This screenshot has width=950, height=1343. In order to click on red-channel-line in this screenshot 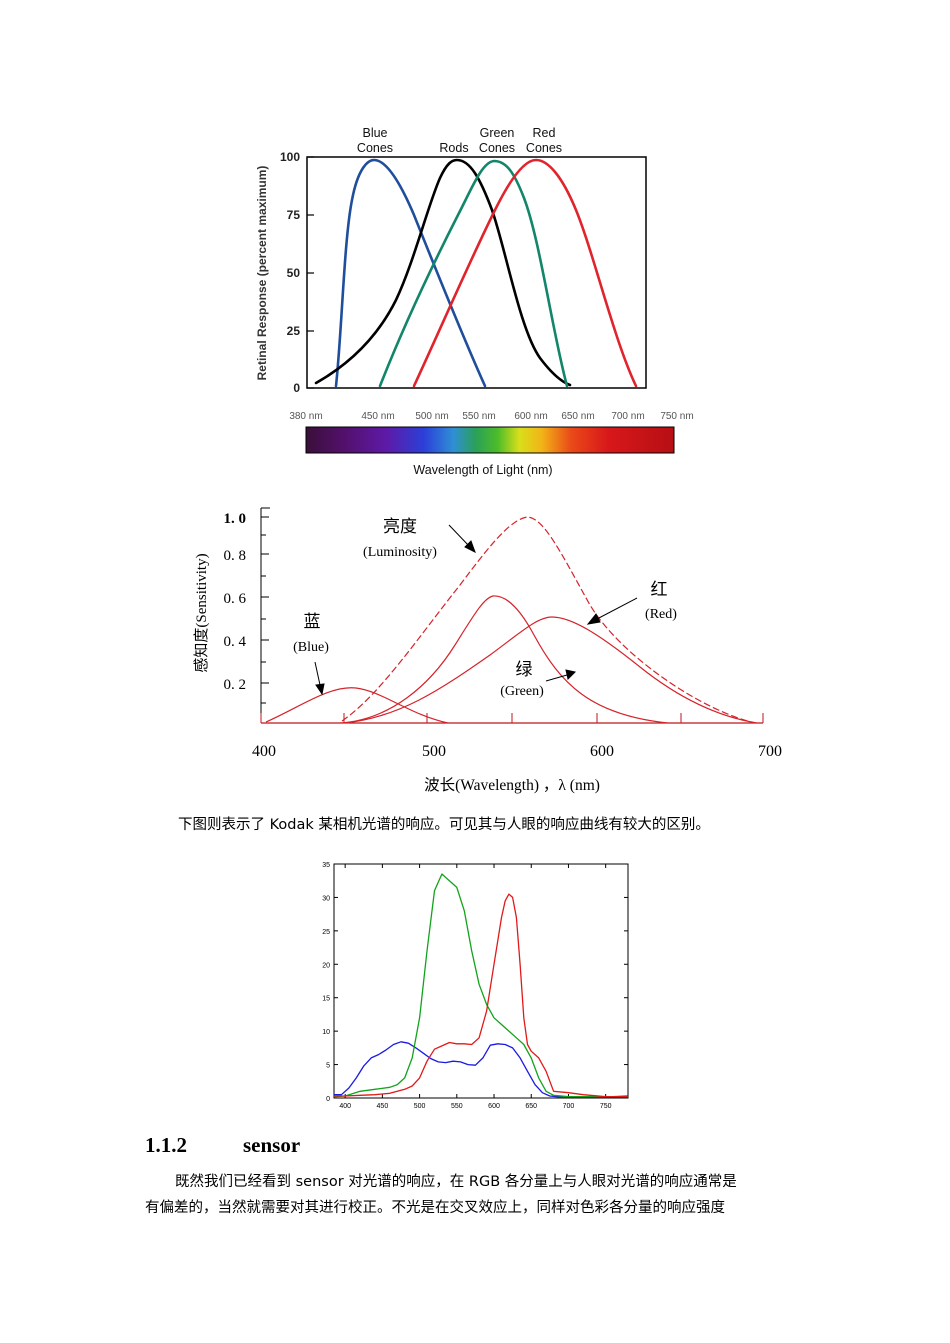, I will do `click(481, 995)`.